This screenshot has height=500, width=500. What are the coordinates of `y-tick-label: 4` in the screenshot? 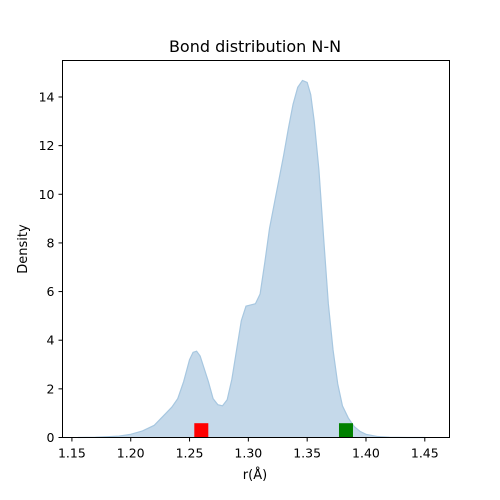 It's located at (51, 340).